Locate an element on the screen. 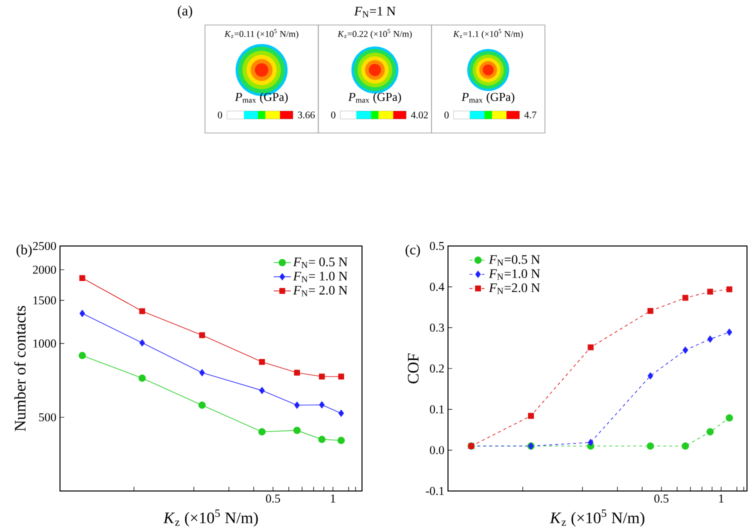 This screenshot has width=750, height=531. legend-label: F$_{N}$=1.0 N is located at coordinates (514, 274).